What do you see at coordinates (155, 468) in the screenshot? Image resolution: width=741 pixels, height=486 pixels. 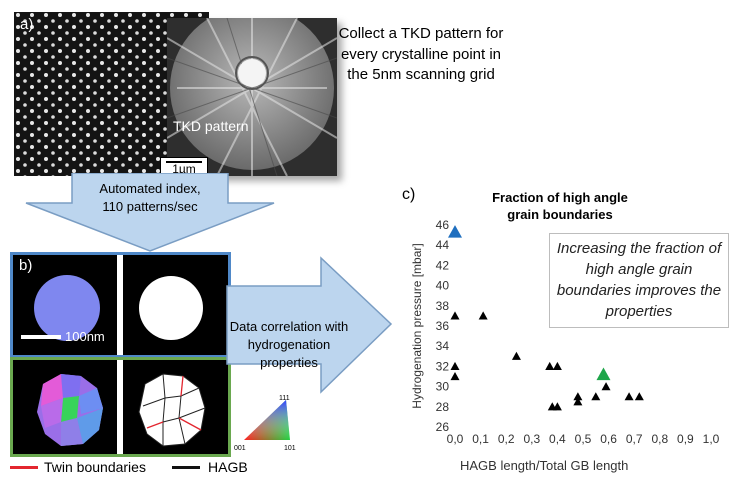 I see `legend: Twin boundaries HAGB` at bounding box center [155, 468].